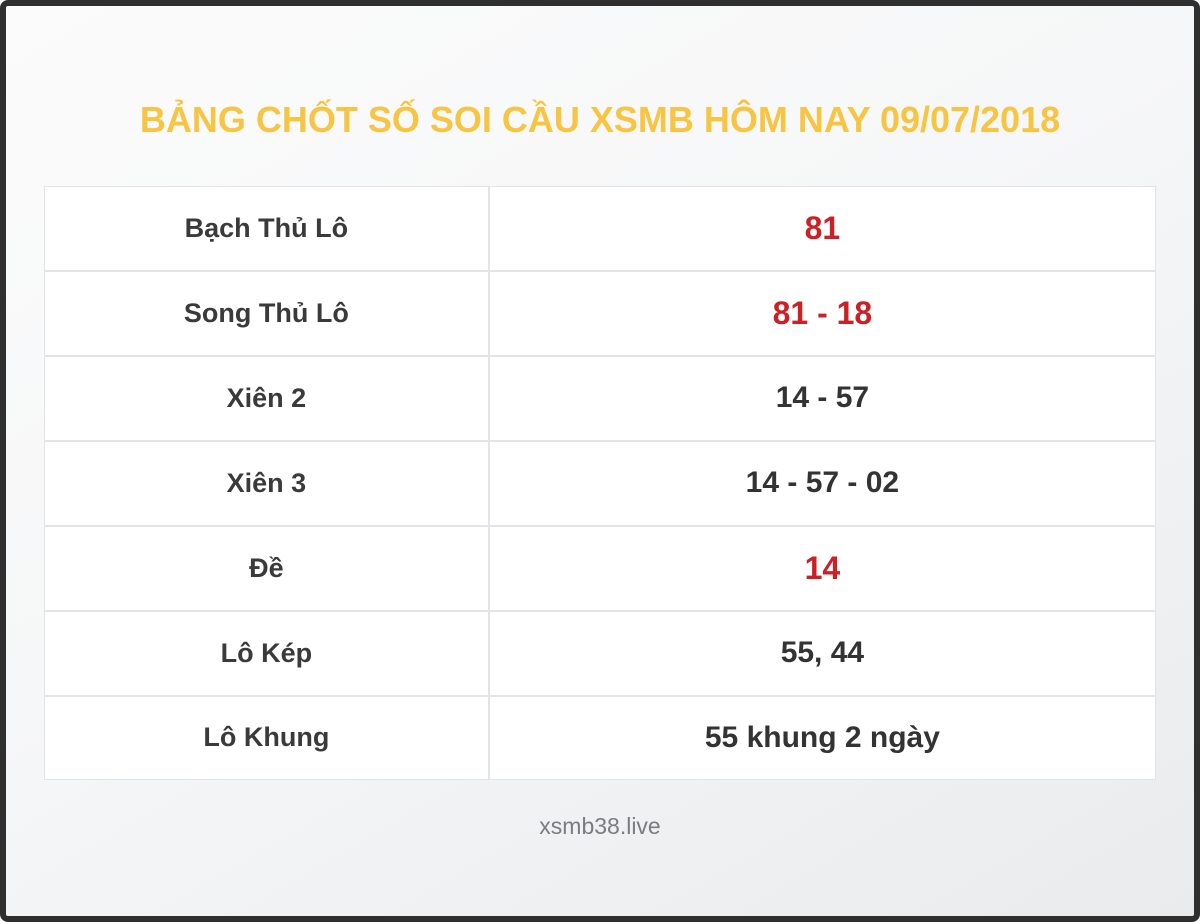  I want to click on table-row: Song Thủ Lô 81 - 18, so click(600, 313).